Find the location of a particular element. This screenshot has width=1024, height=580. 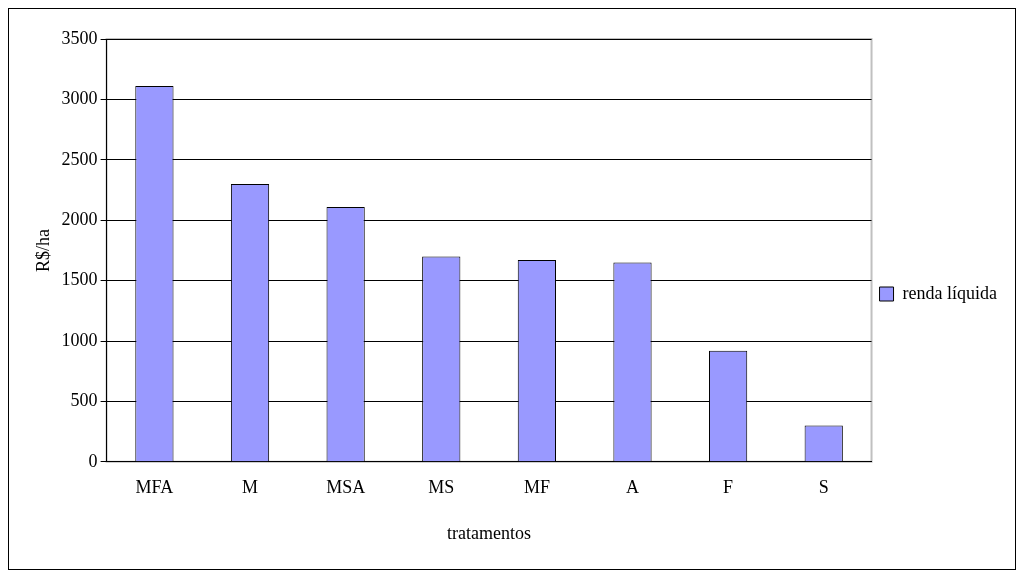

x-tick-label: MF is located at coordinates (536, 487).